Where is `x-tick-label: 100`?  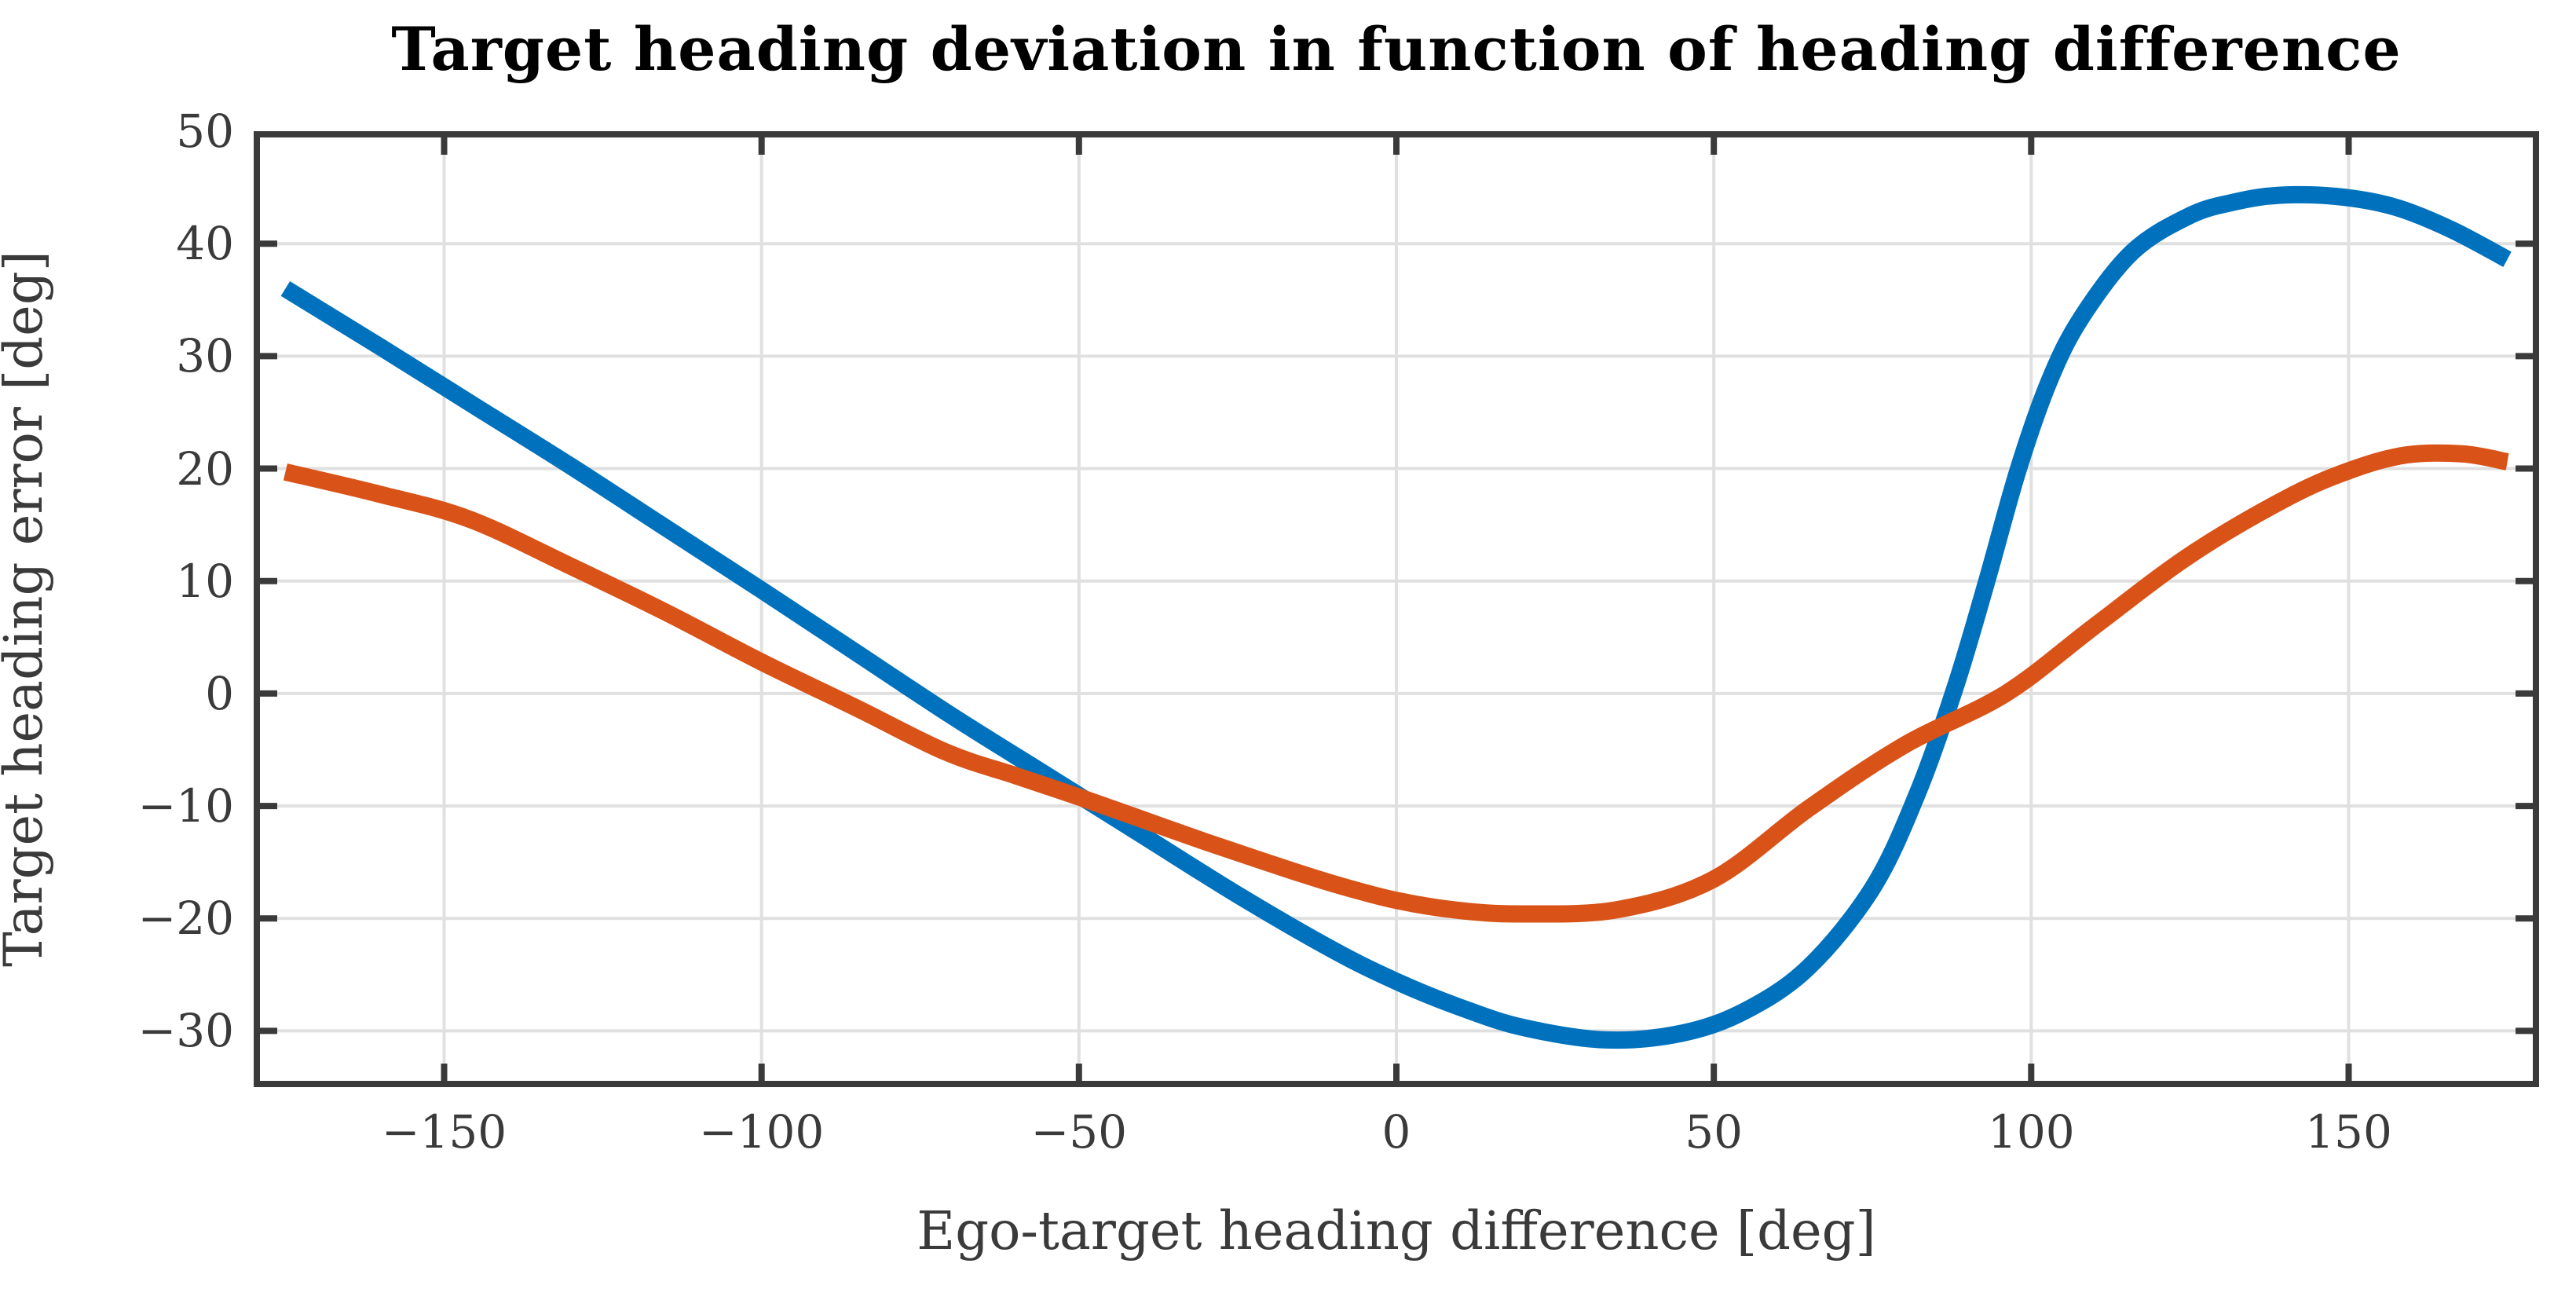
x-tick-label: 100 is located at coordinates (2031, 1132).